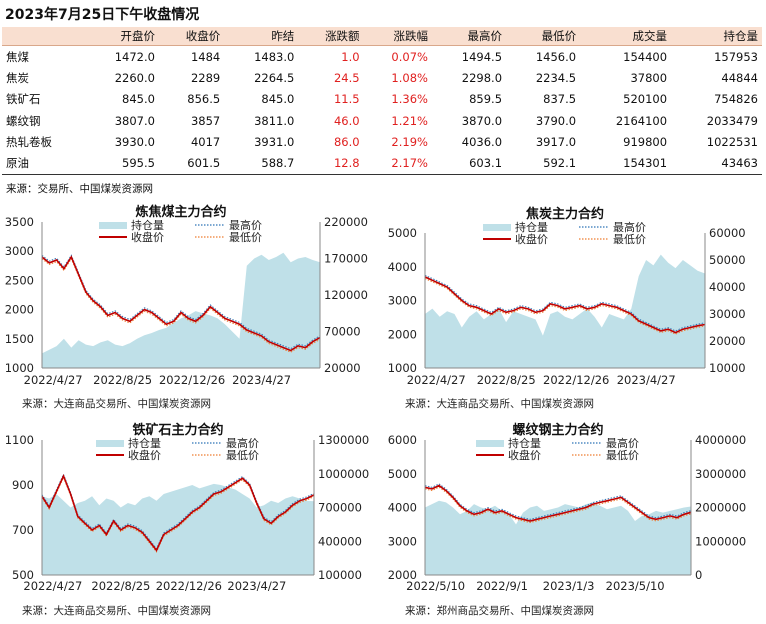  I want to click on x-tick-label: 2022/8/25, so click(120, 586).